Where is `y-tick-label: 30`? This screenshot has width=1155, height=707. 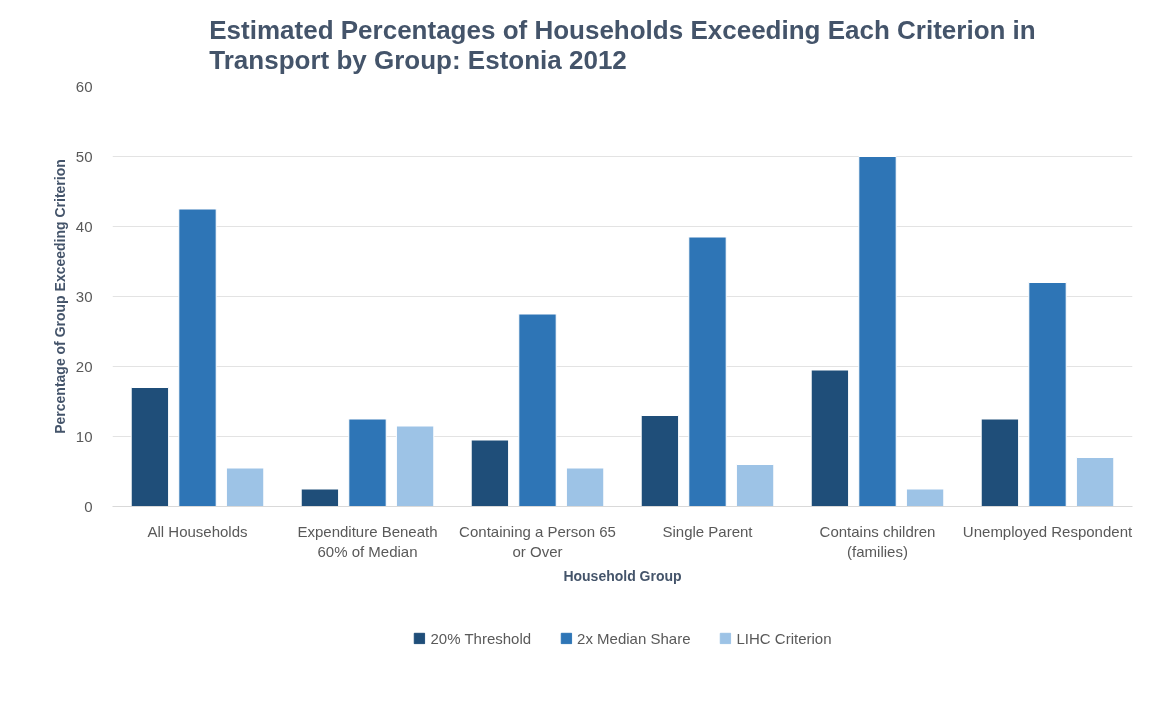 y-tick-label: 30 is located at coordinates (84, 296).